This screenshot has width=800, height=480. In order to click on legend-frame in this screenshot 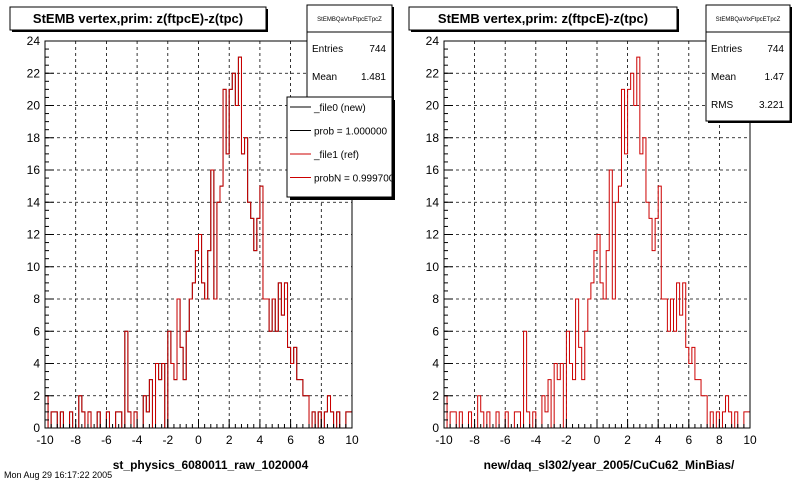, I will do `click(339, 147)`.